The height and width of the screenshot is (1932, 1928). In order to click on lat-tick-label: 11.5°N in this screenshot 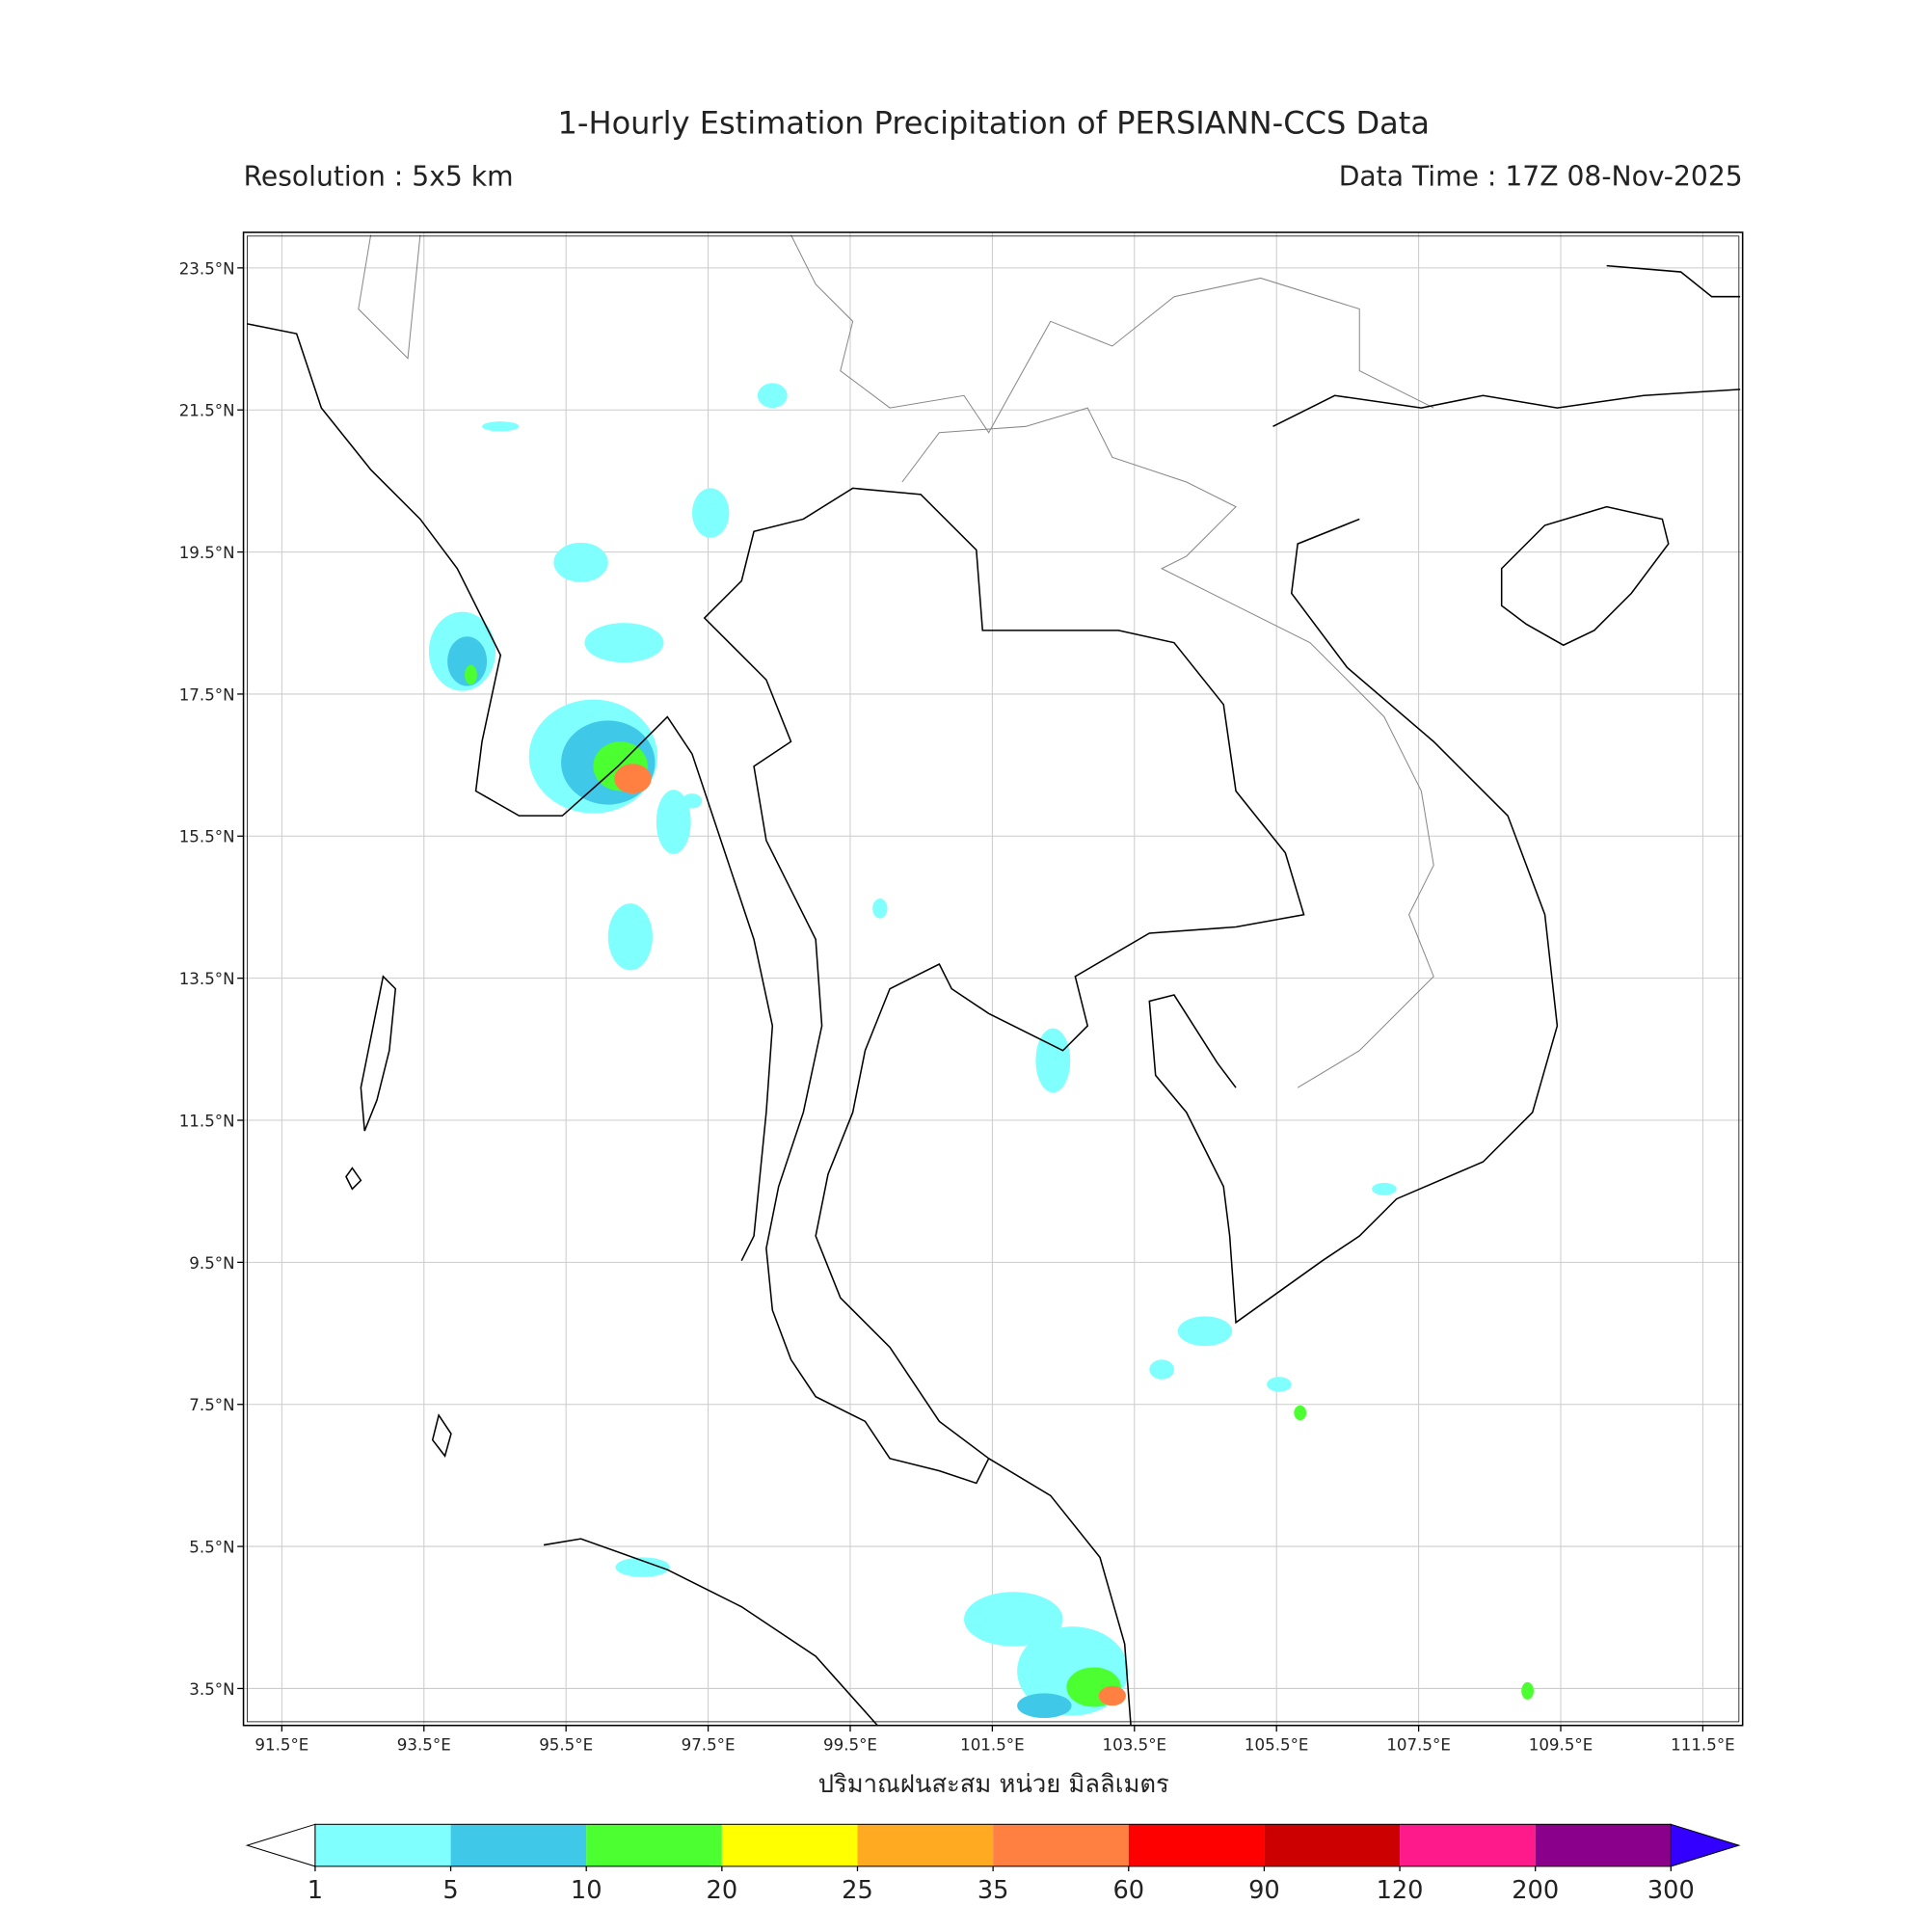, I will do `click(207, 1121)`.